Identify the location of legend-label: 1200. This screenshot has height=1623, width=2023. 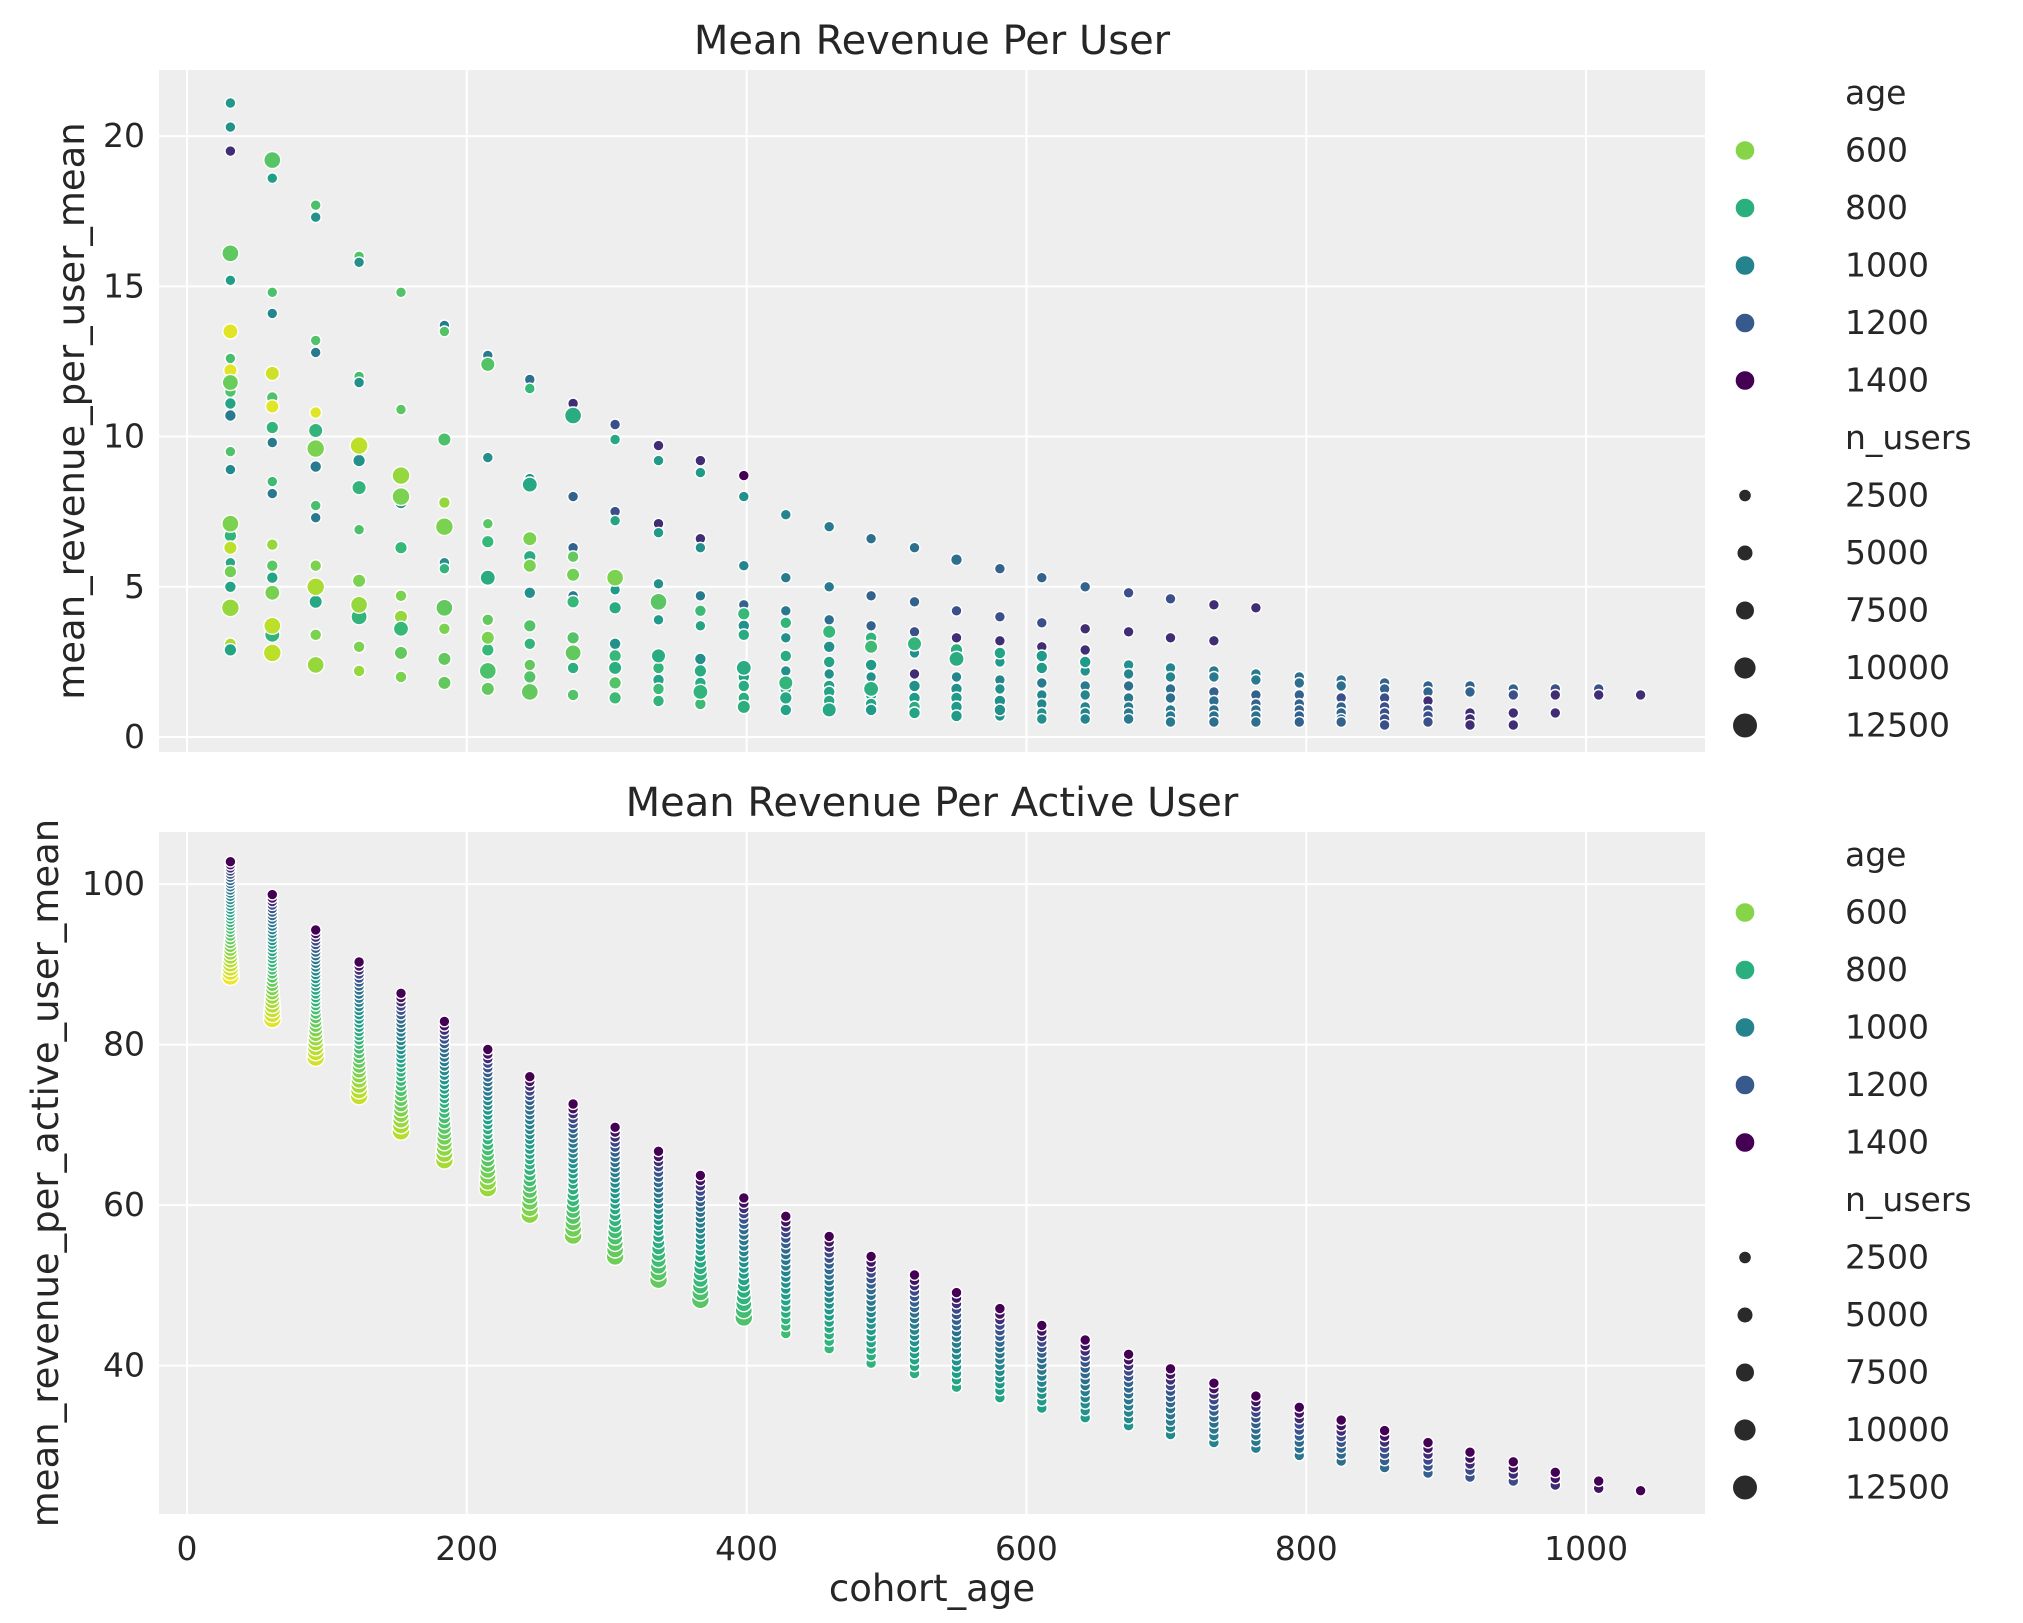
(1887, 322).